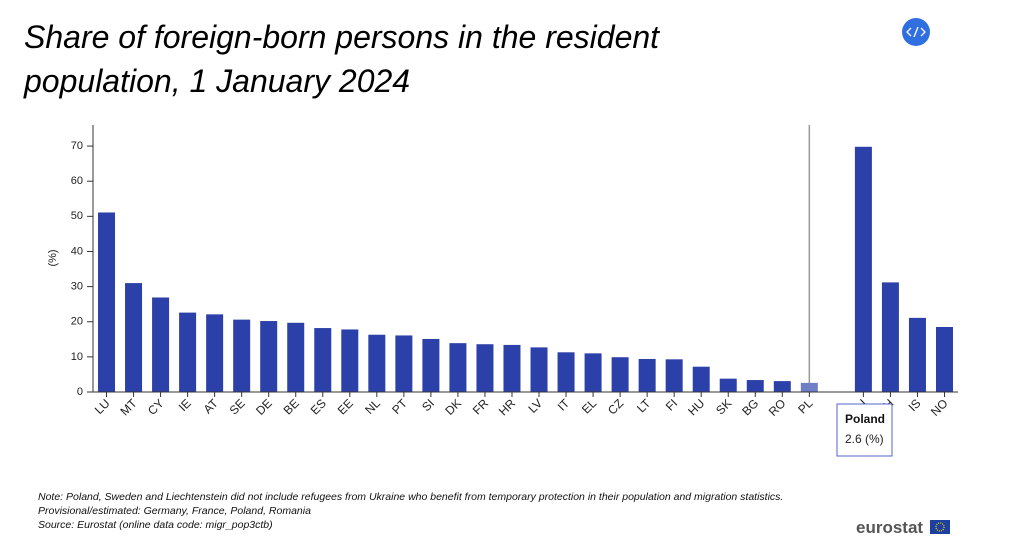 This screenshot has width=1024, height=550. Describe the element at coordinates (318, 406) in the screenshot. I see `x-tick-label: ES` at that location.